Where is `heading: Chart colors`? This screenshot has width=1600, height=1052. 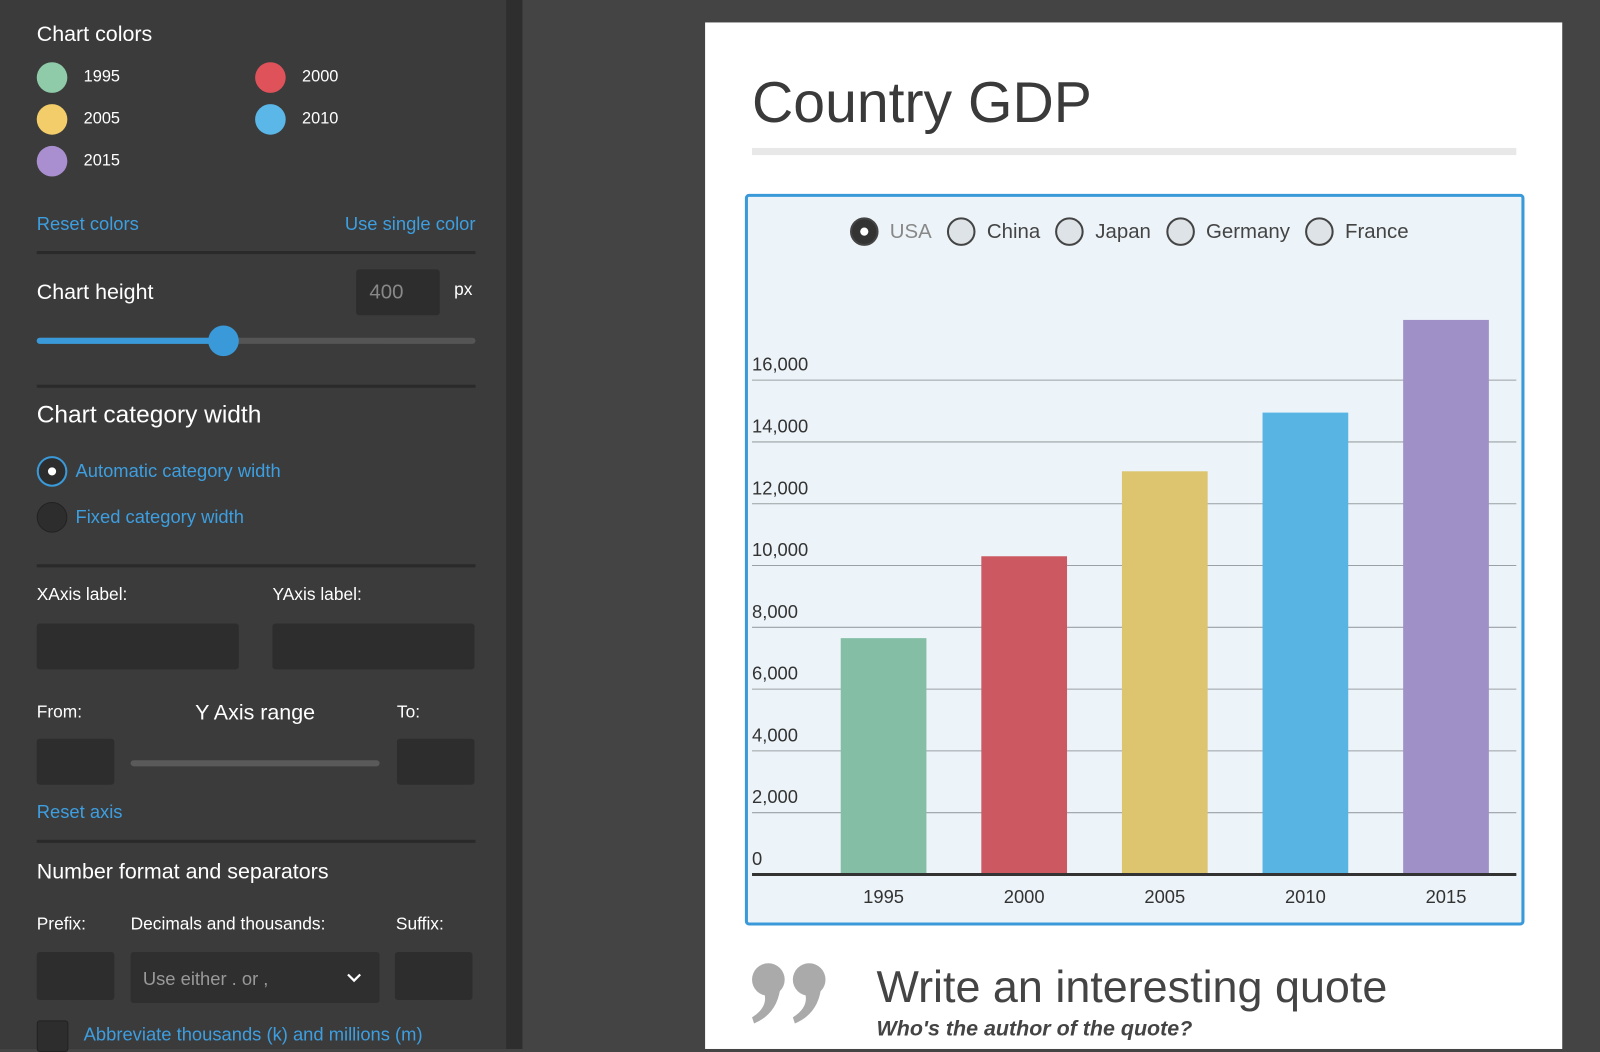 heading: Chart colors is located at coordinates (94, 34).